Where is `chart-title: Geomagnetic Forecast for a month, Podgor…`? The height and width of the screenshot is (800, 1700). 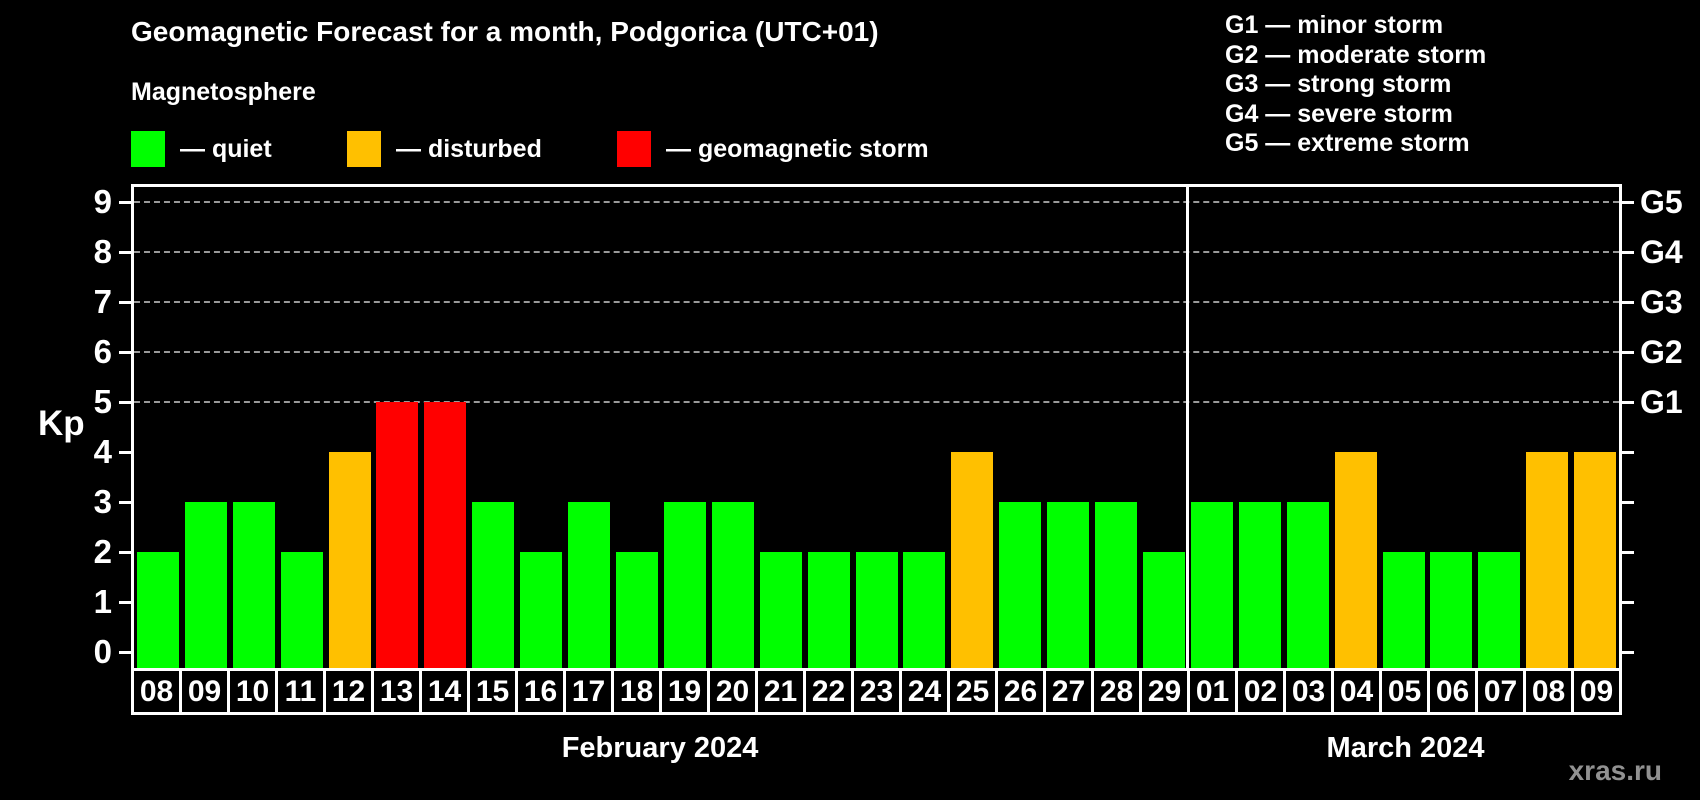 chart-title: Geomagnetic Forecast for a month, Podgor… is located at coordinates (505, 31).